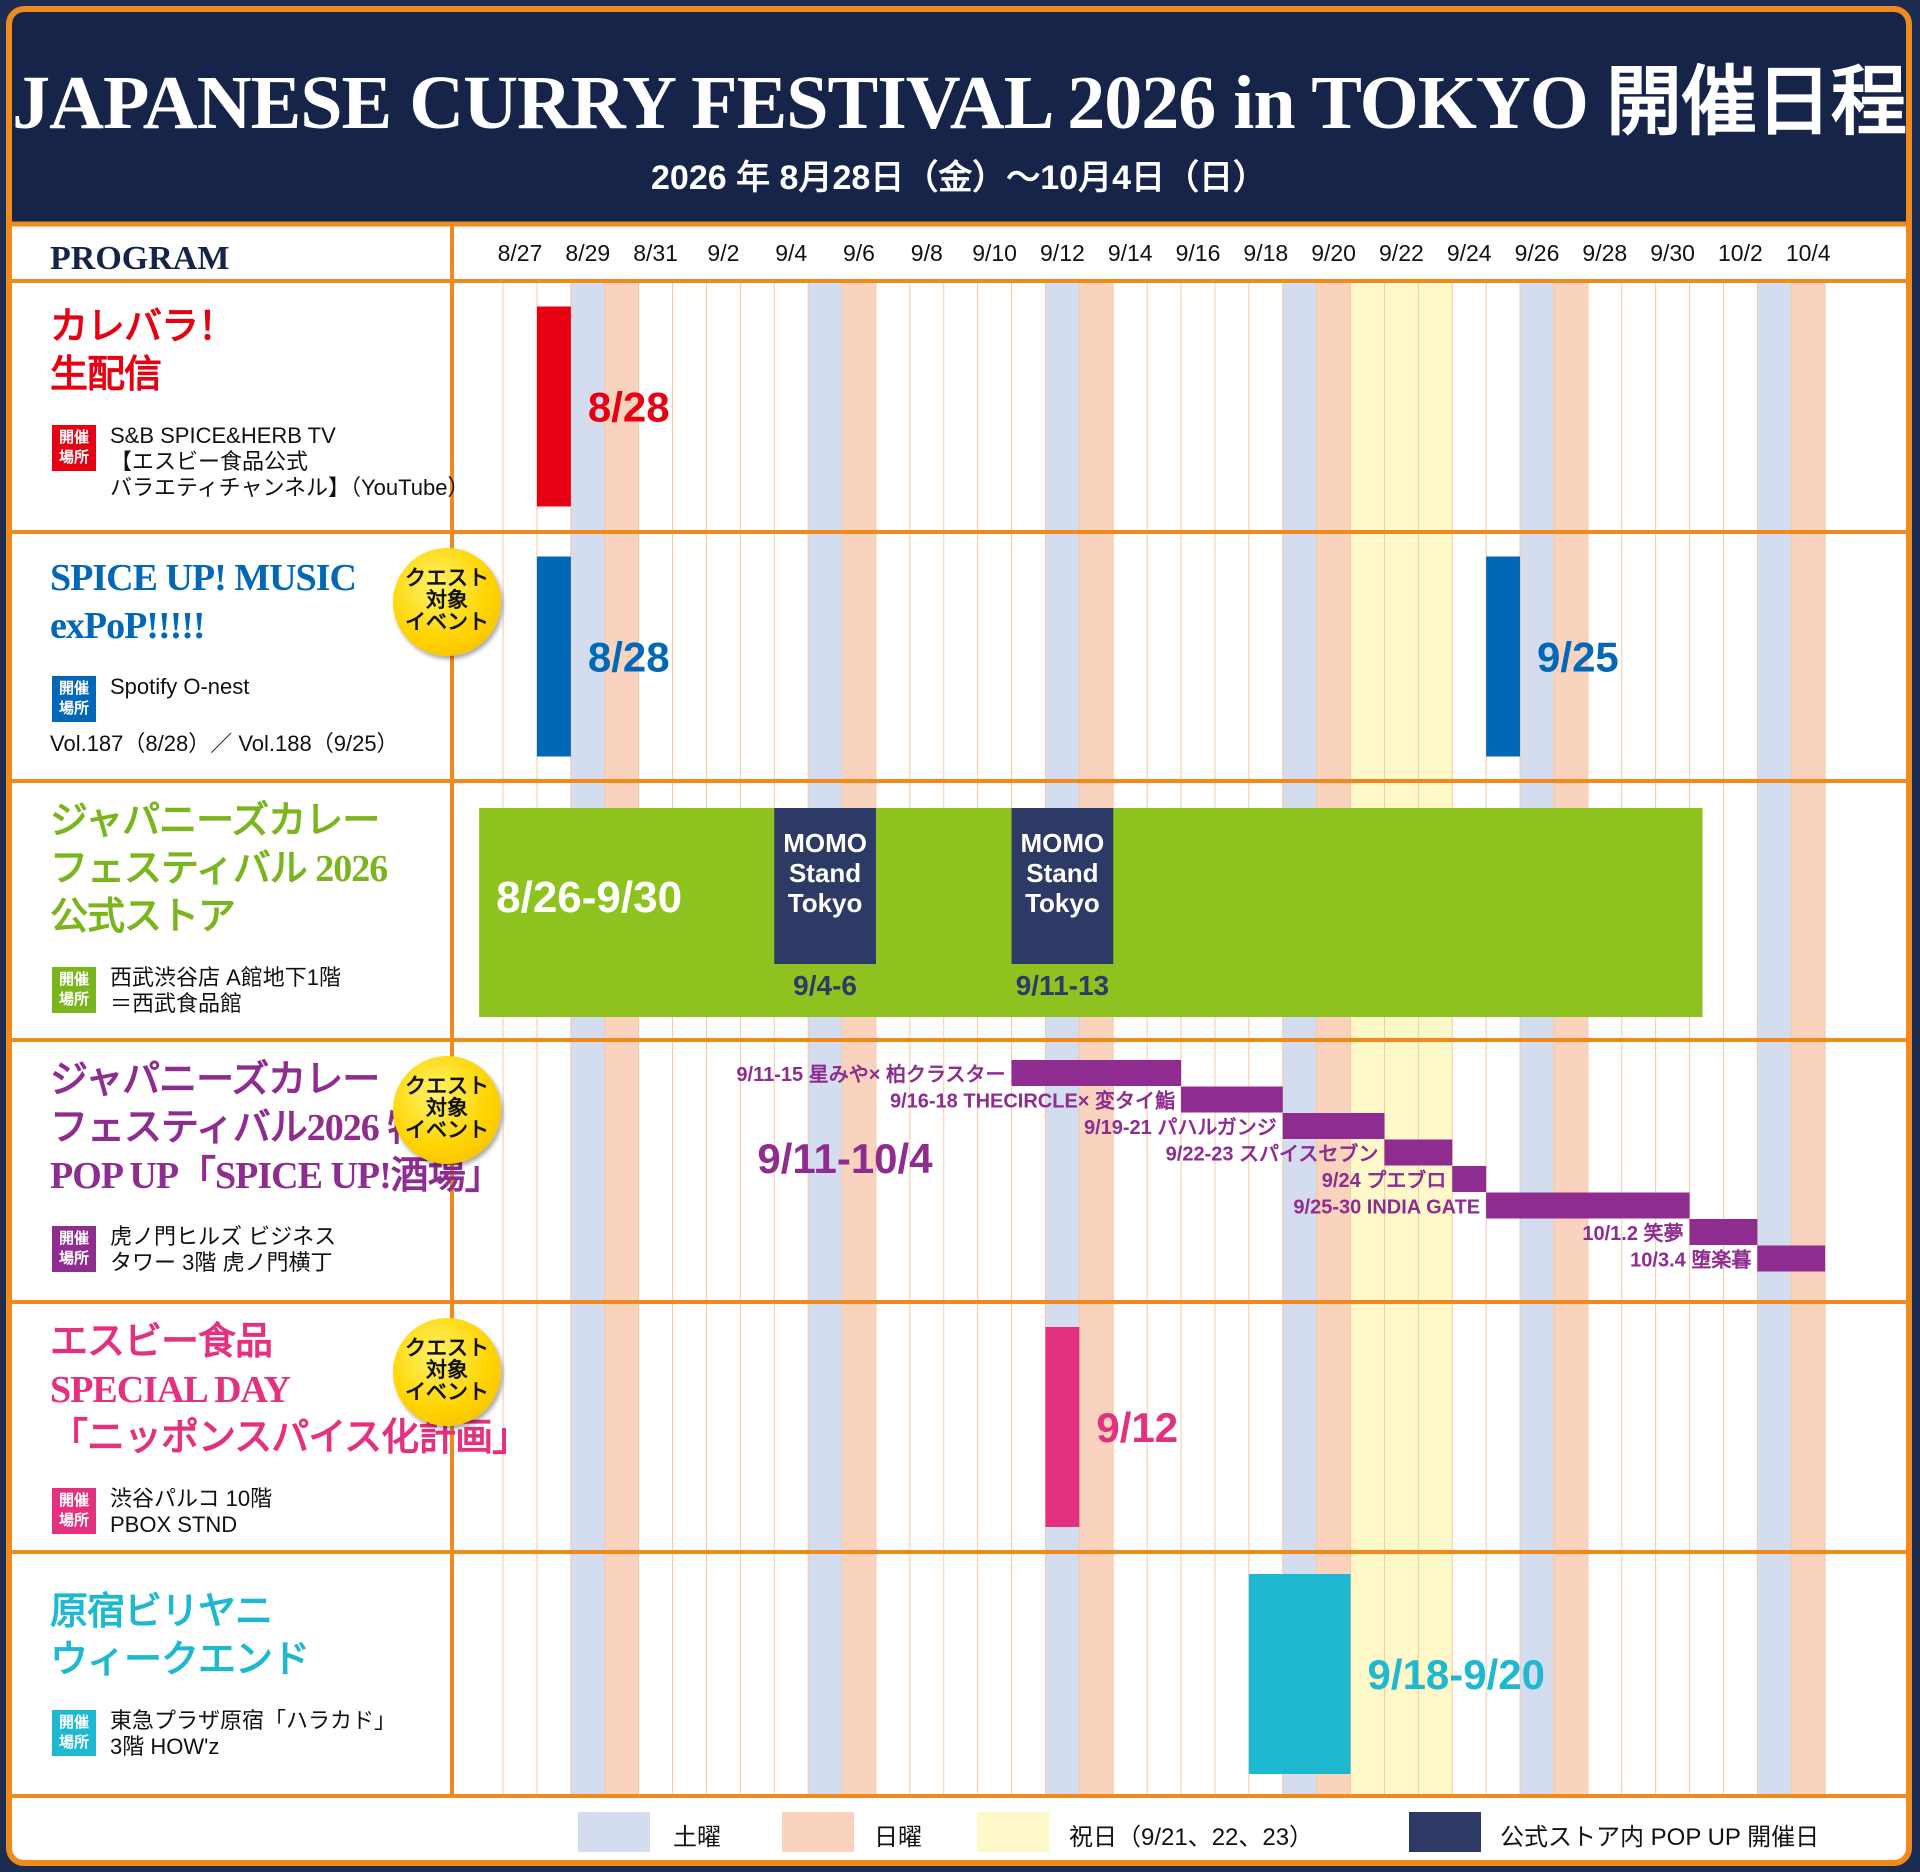 Image resolution: width=1920 pixels, height=1872 pixels. Describe the element at coordinates (128, 626) in the screenshot. I see `program-title-line: exPoP!!!!!` at that location.